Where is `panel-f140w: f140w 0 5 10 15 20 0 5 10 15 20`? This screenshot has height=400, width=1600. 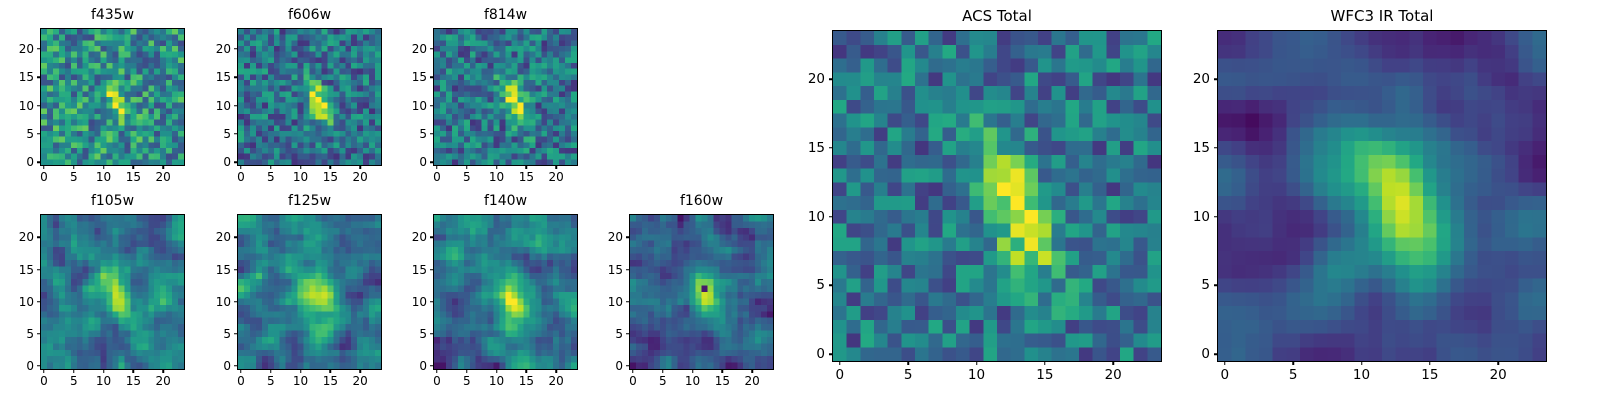 panel-f140w: f140w 0 5 10 15 20 0 5 10 15 20 is located at coordinates (495, 290).